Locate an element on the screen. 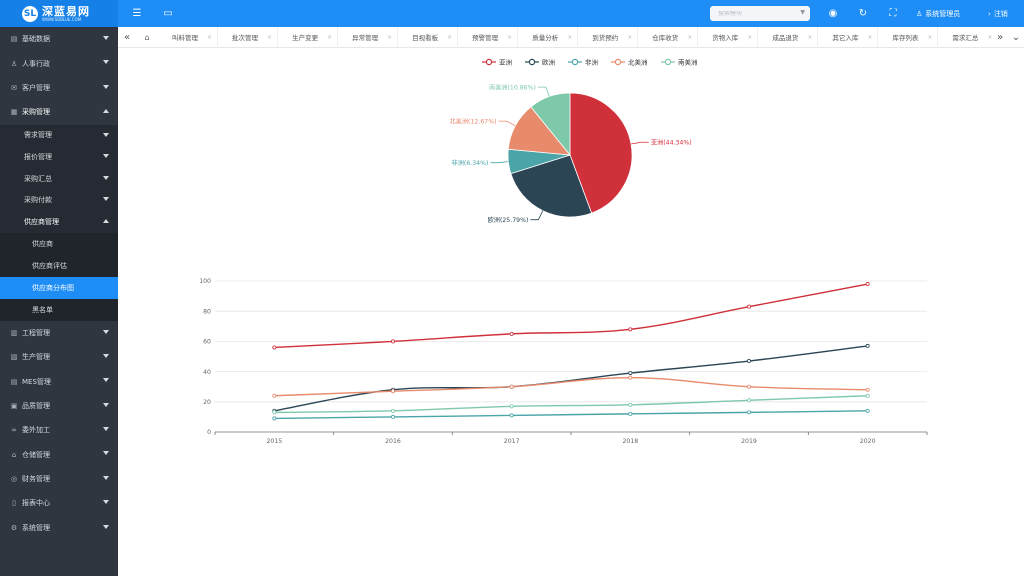 Image resolution: width=1024 pixels, height=576 pixels. sidebar-item-warehouse: ⌂ 仓储管理 is located at coordinates (59, 454).